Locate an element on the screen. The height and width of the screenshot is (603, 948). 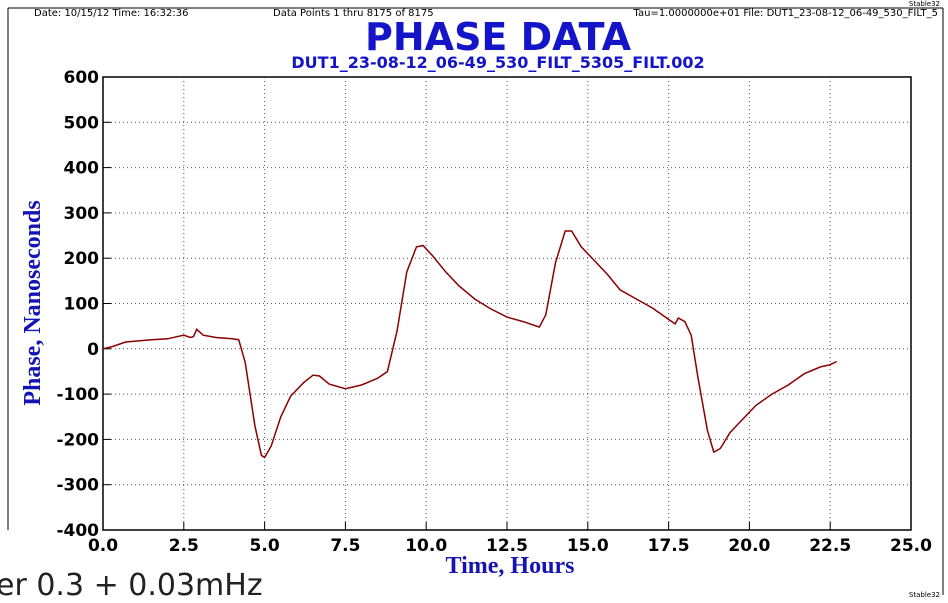
watermark: Stable32 is located at coordinates (924, 4).